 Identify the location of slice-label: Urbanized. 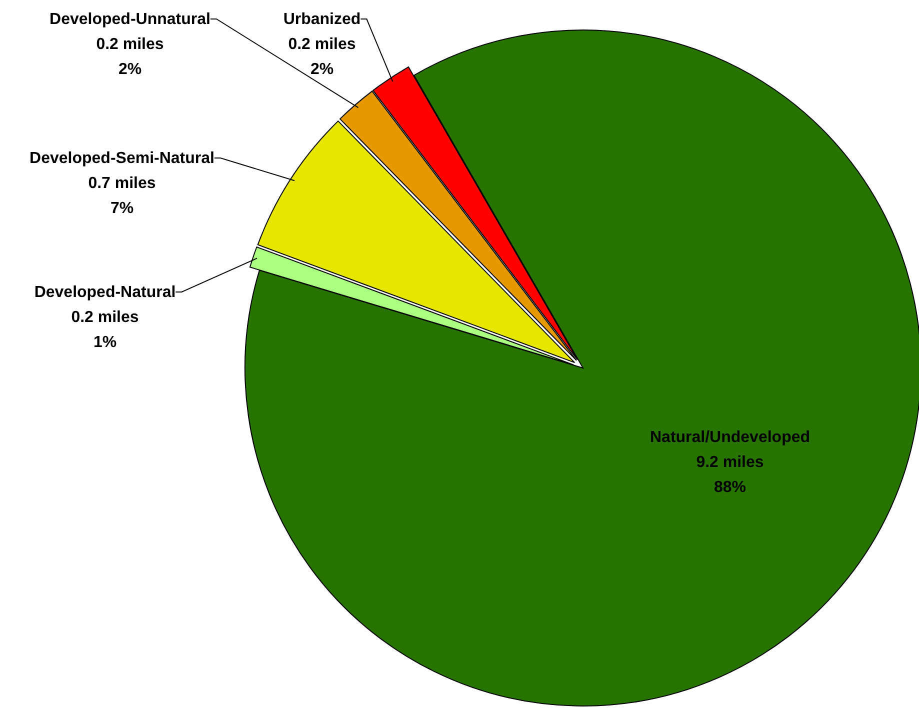
(322, 19).